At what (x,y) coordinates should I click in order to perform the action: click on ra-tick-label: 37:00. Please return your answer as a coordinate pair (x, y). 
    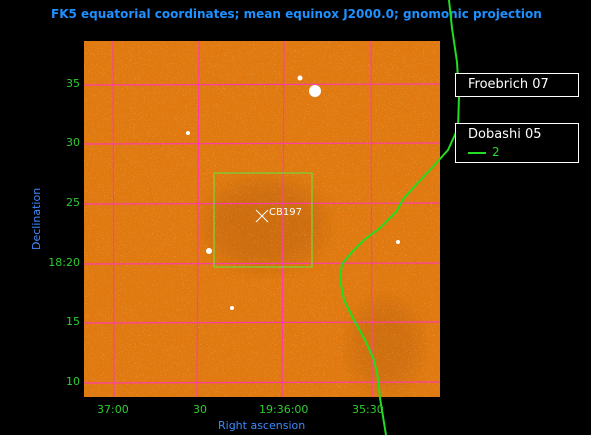
    Looking at the image, I should click on (113, 409).